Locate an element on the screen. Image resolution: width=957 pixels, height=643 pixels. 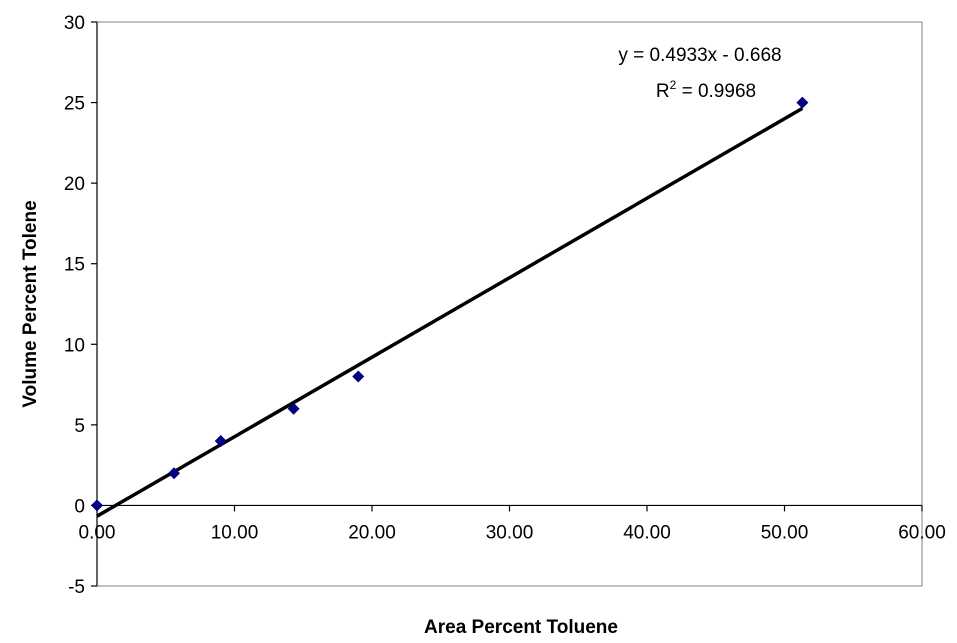
r-squared-label: R2 = 0.9968 is located at coordinates (706, 90).